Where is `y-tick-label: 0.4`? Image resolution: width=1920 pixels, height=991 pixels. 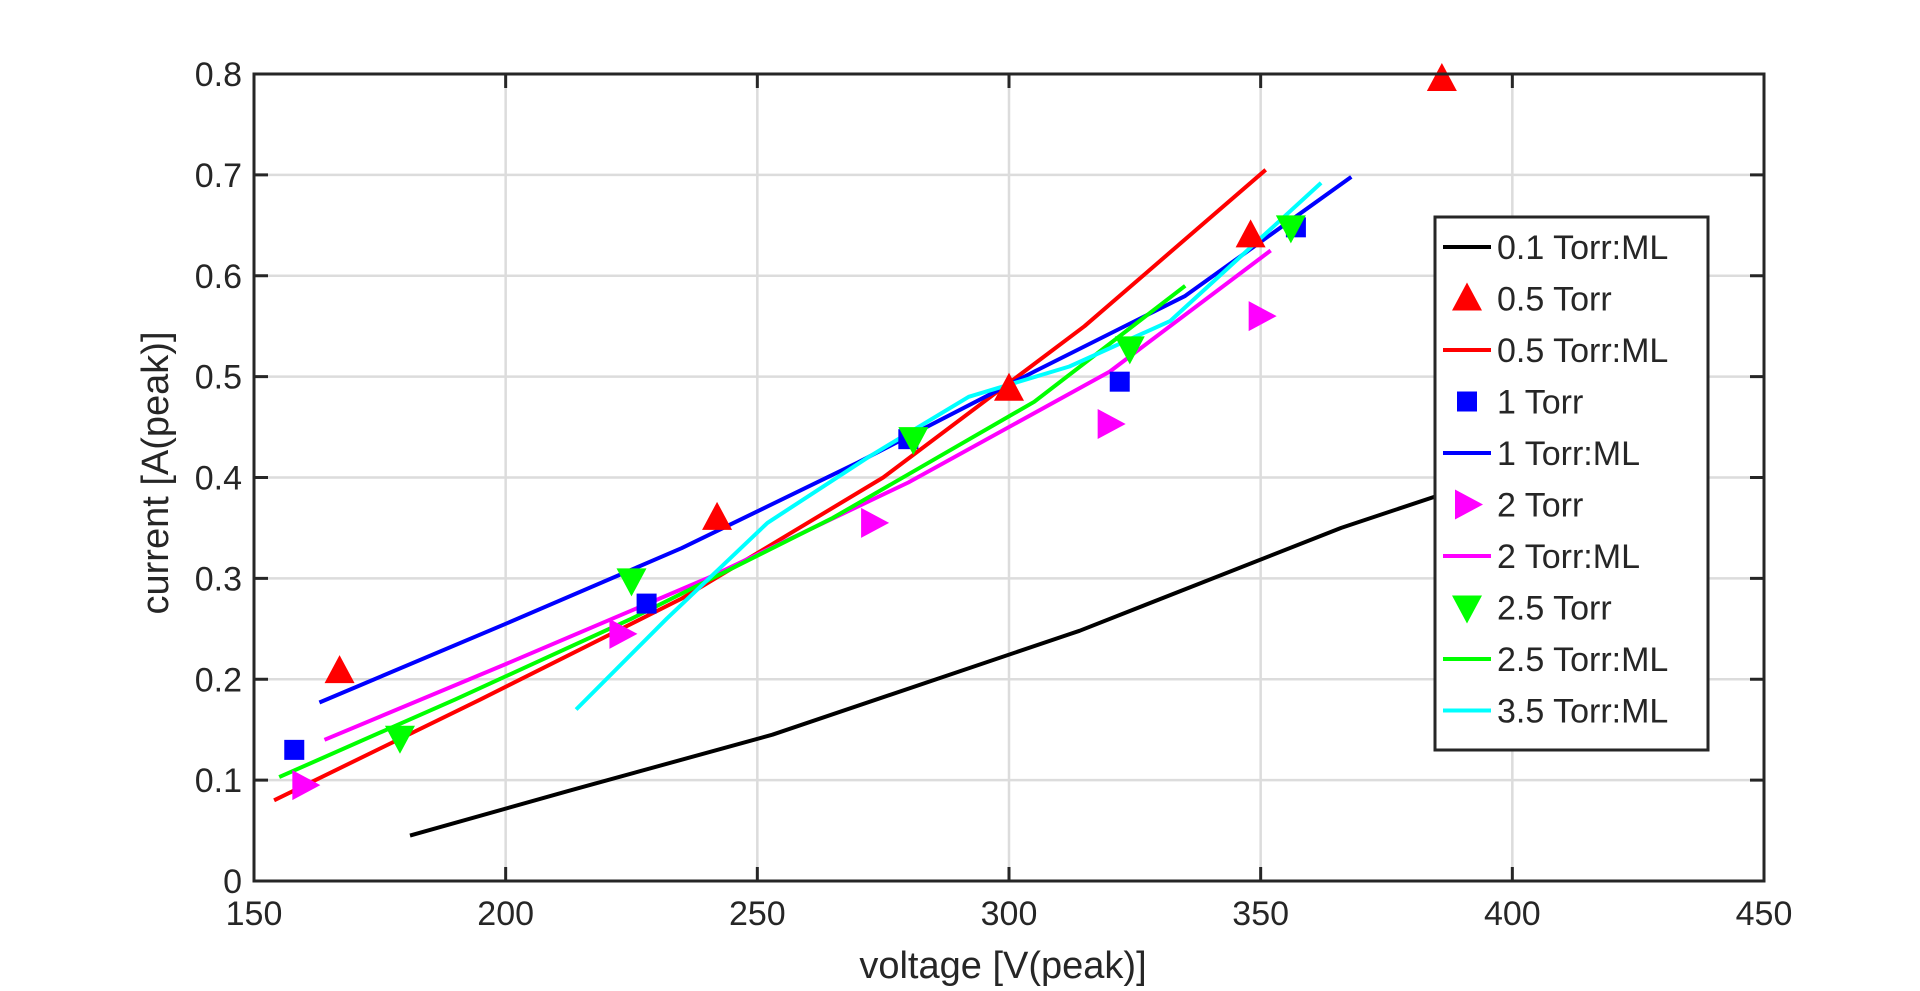 y-tick-label: 0.4 is located at coordinates (218, 479).